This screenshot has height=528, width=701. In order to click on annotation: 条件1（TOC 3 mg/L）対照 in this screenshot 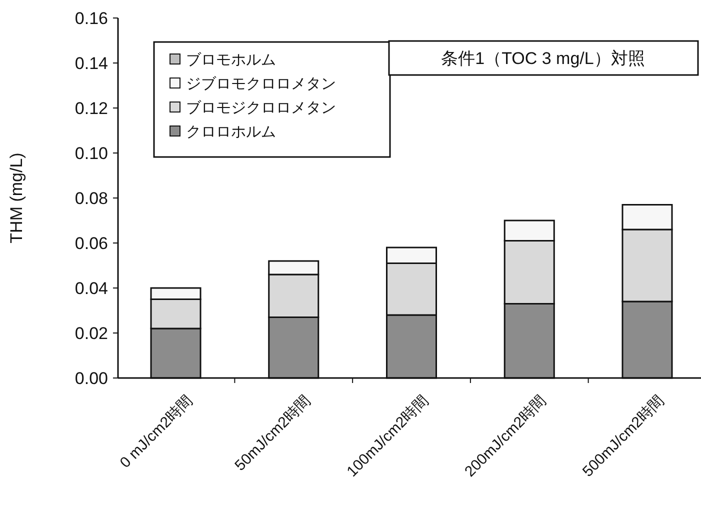, I will do `click(543, 58)`.